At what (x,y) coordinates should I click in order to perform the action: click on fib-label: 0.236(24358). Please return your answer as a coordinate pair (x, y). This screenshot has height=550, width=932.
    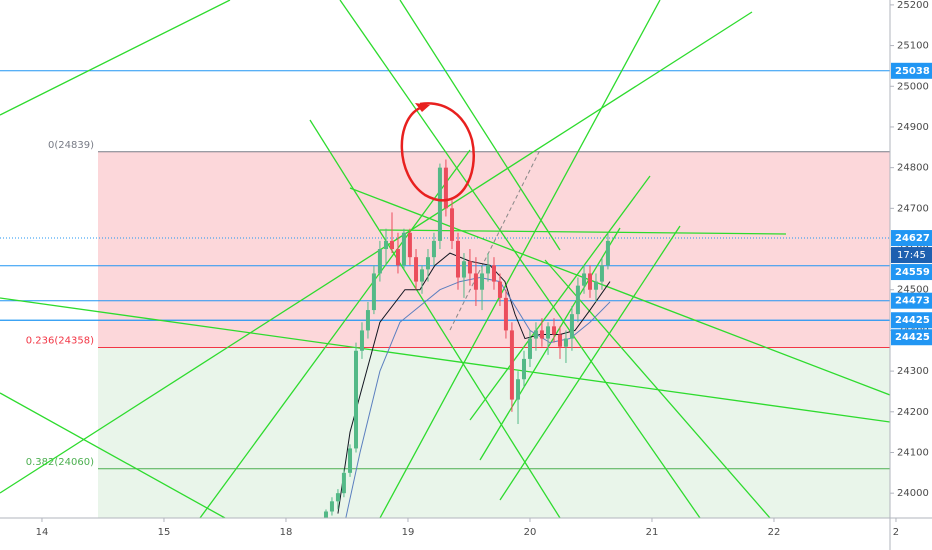
    Looking at the image, I should click on (60, 341).